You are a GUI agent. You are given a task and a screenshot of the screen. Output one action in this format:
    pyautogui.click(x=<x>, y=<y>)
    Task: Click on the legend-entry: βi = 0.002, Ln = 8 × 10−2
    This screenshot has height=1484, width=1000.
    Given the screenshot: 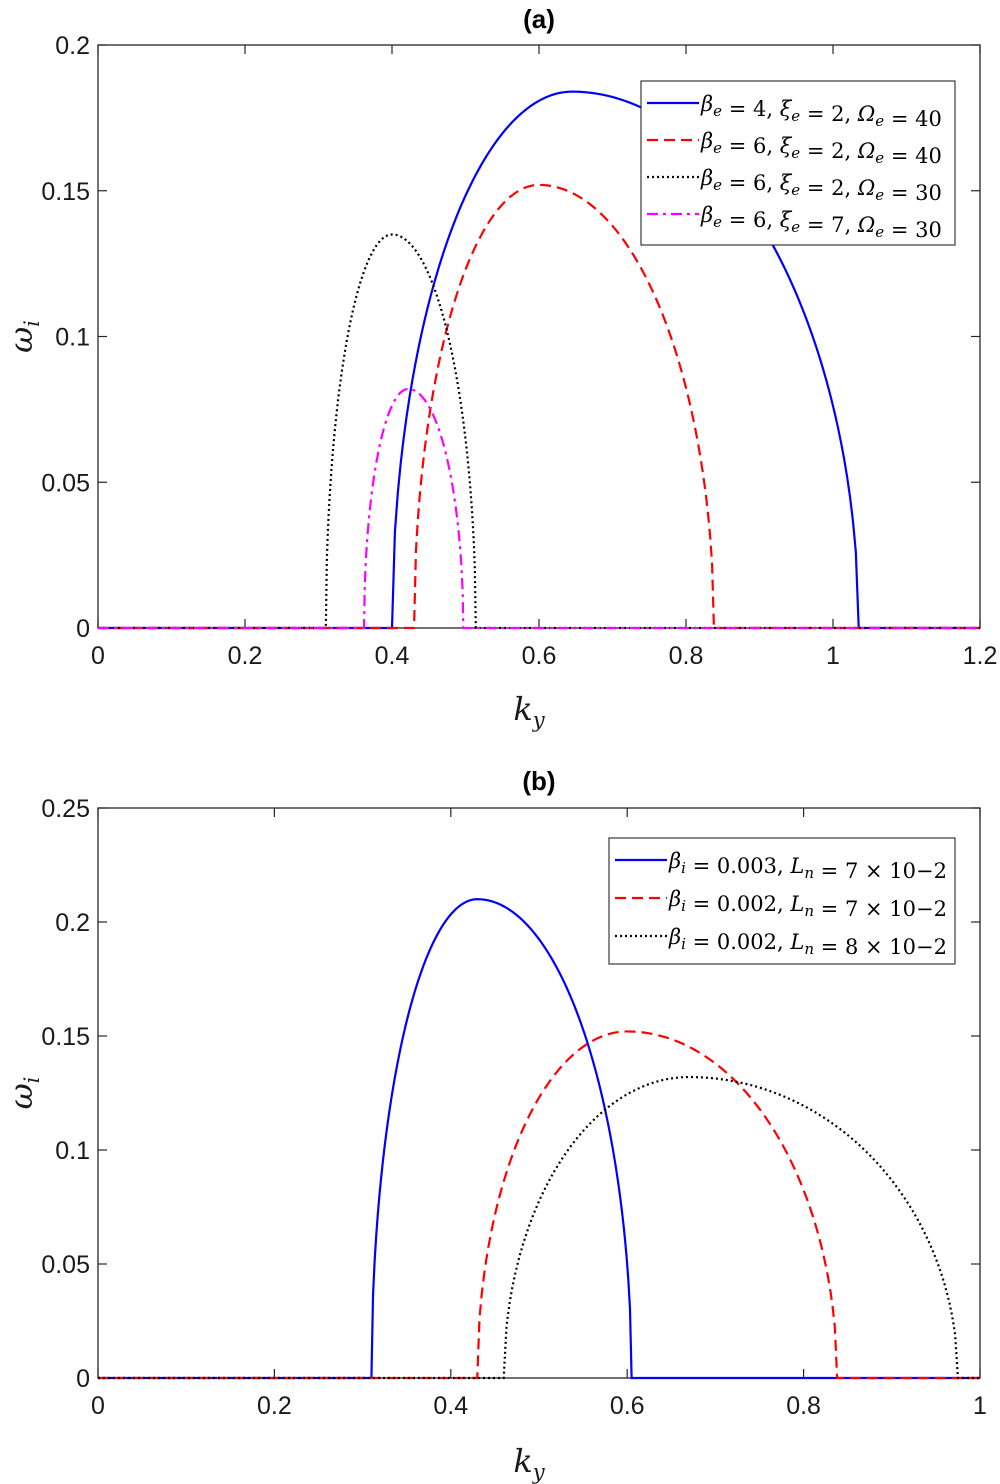 What is the action you would take?
    pyautogui.click(x=807, y=942)
    